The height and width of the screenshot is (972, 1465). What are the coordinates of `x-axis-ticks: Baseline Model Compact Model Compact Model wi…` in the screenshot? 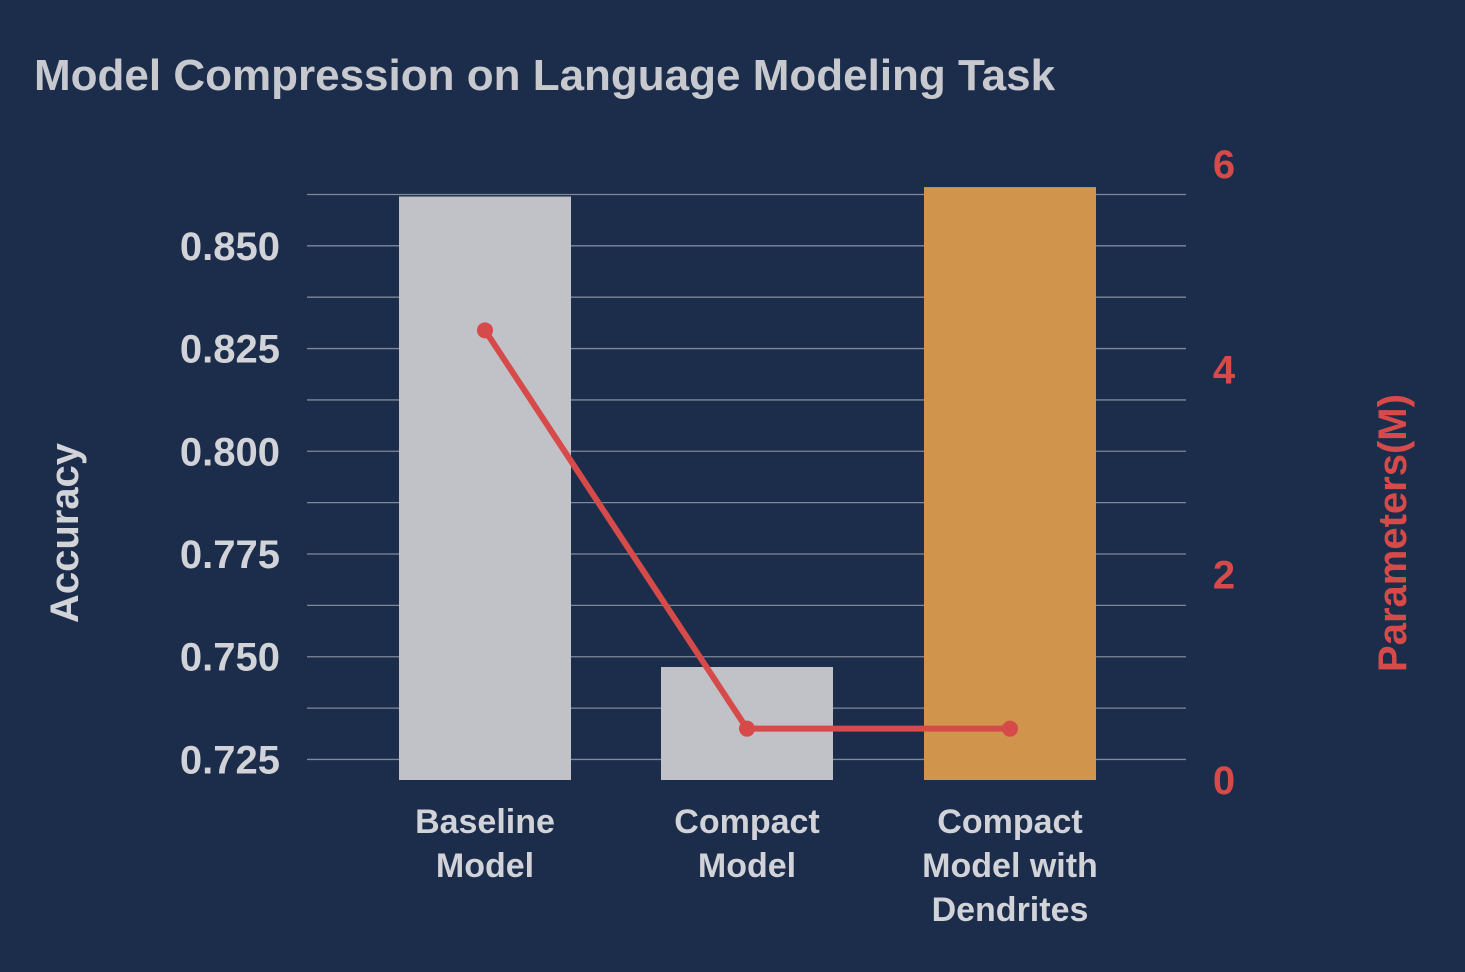 It's located at (756, 866).